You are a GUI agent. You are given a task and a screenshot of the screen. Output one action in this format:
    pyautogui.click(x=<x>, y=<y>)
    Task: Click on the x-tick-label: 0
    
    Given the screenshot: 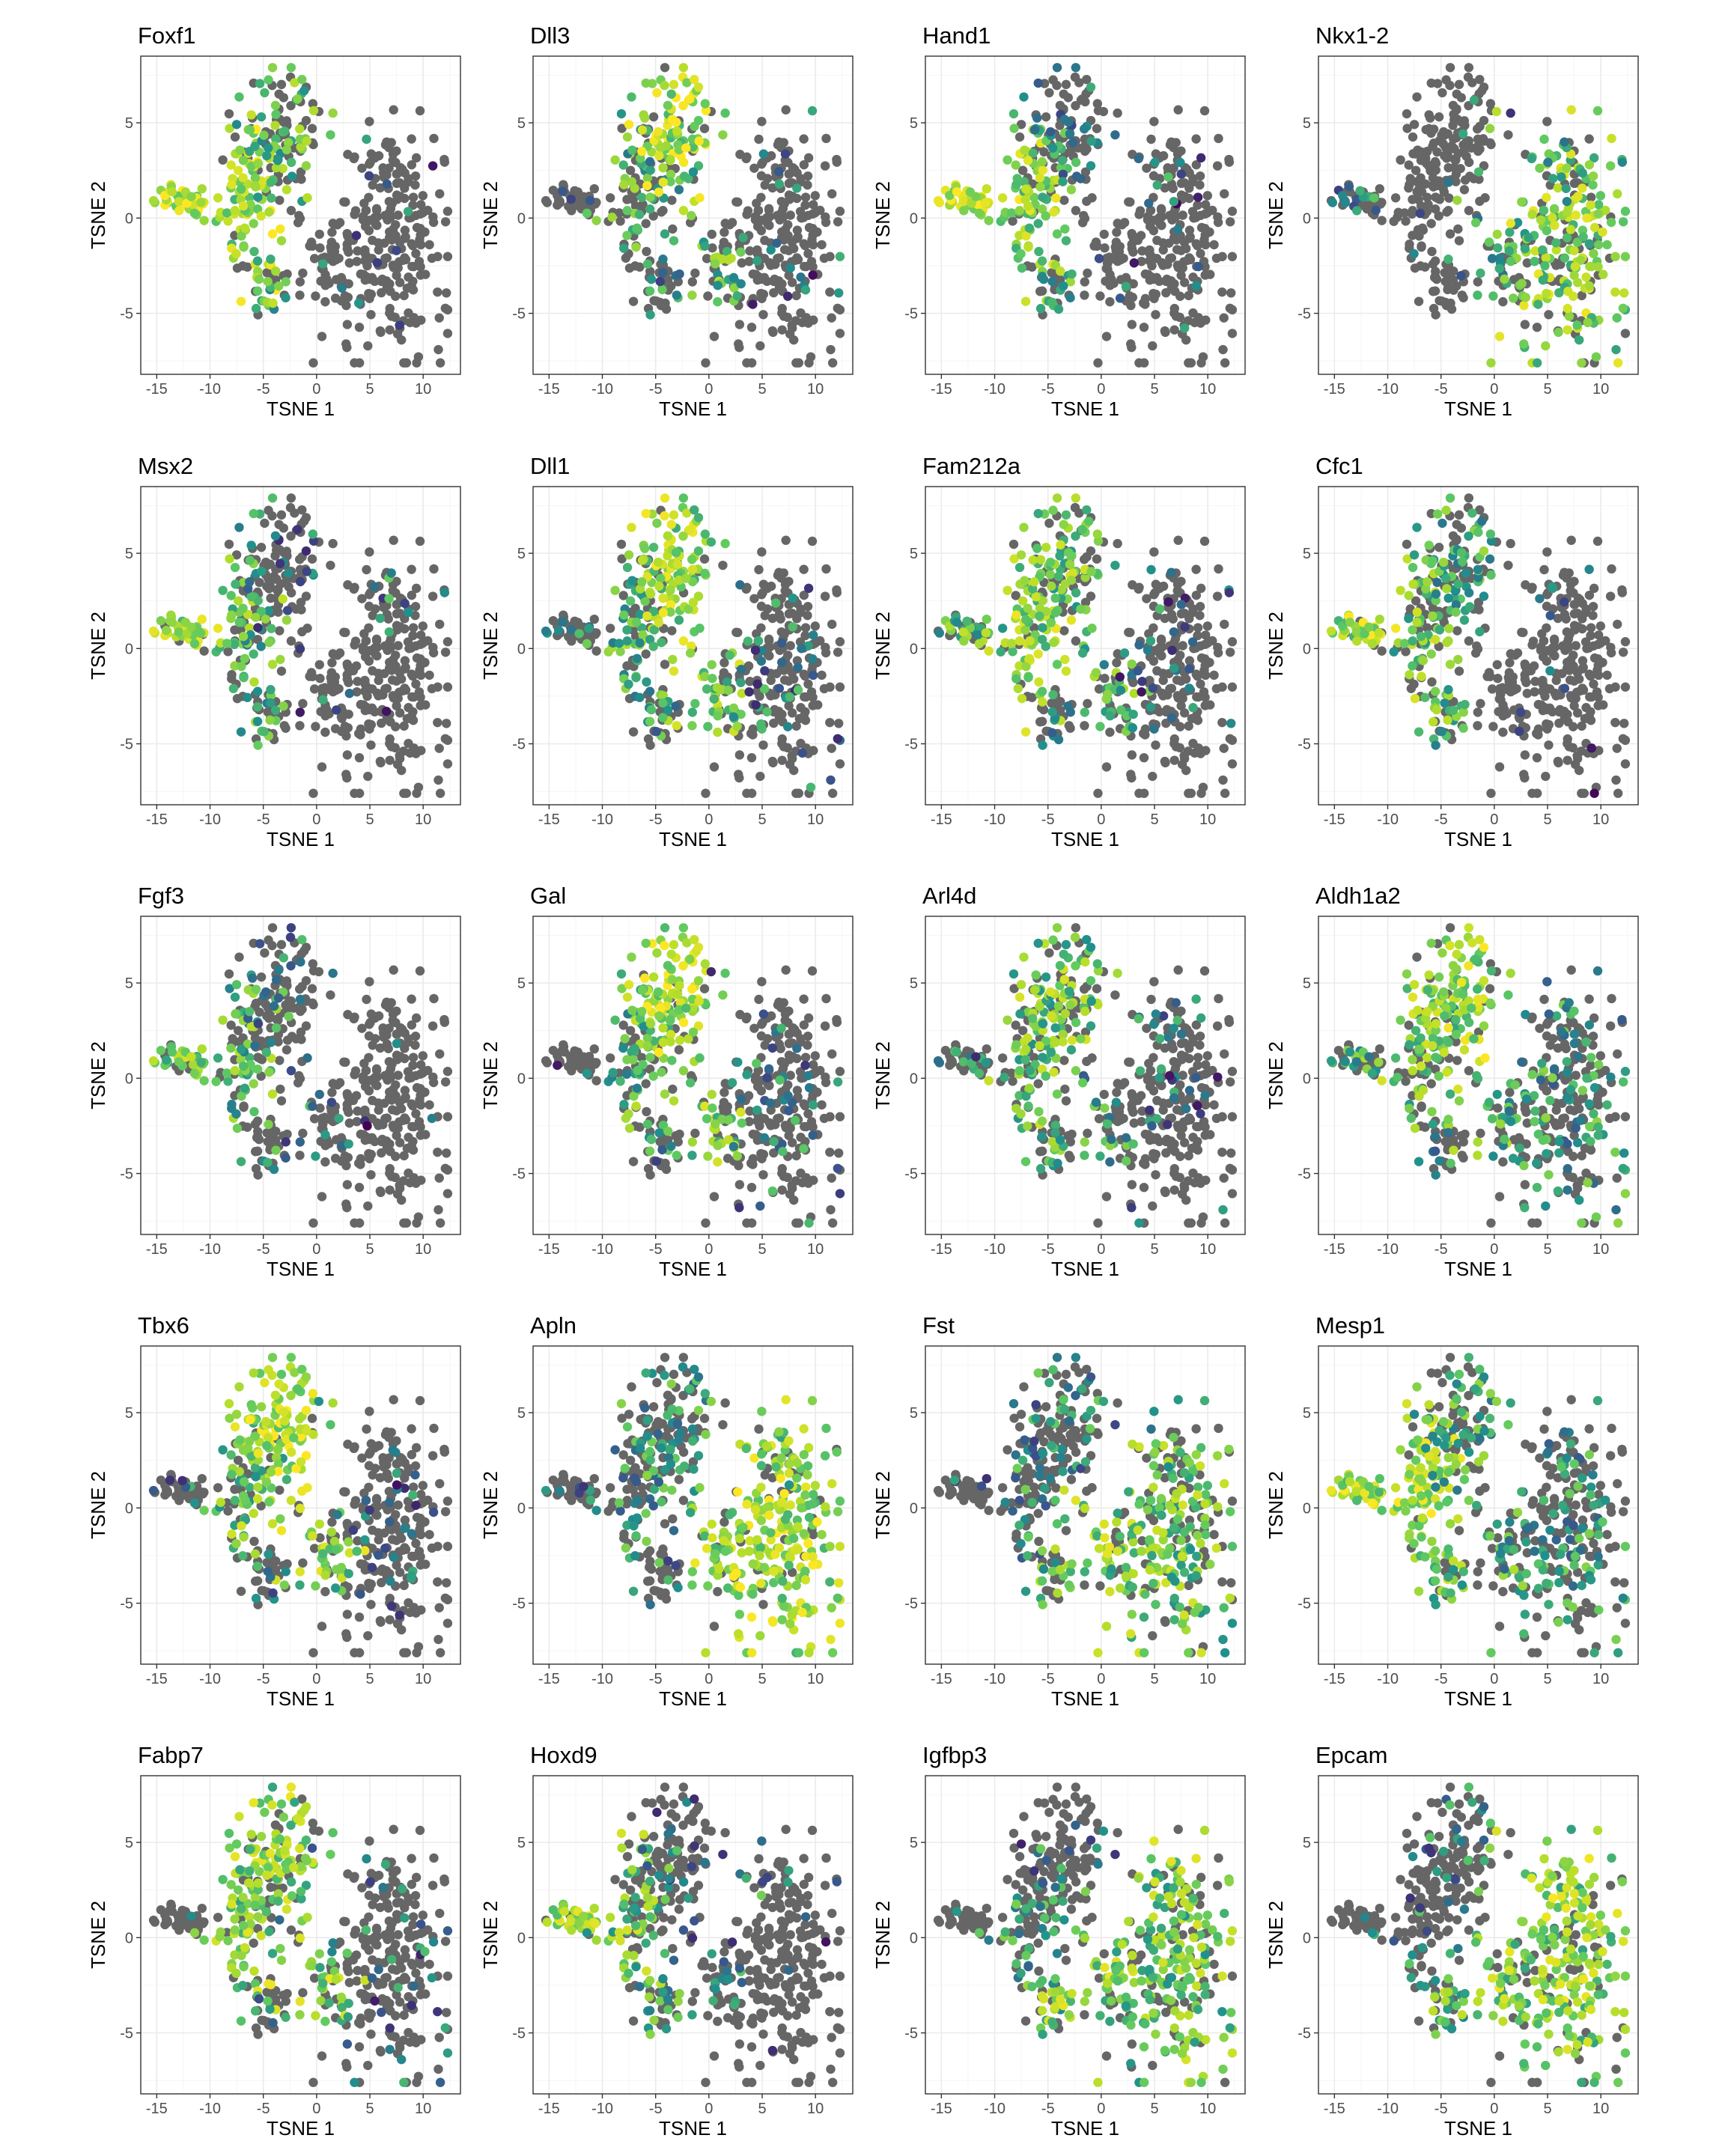 What is the action you would take?
    pyautogui.click(x=316, y=820)
    